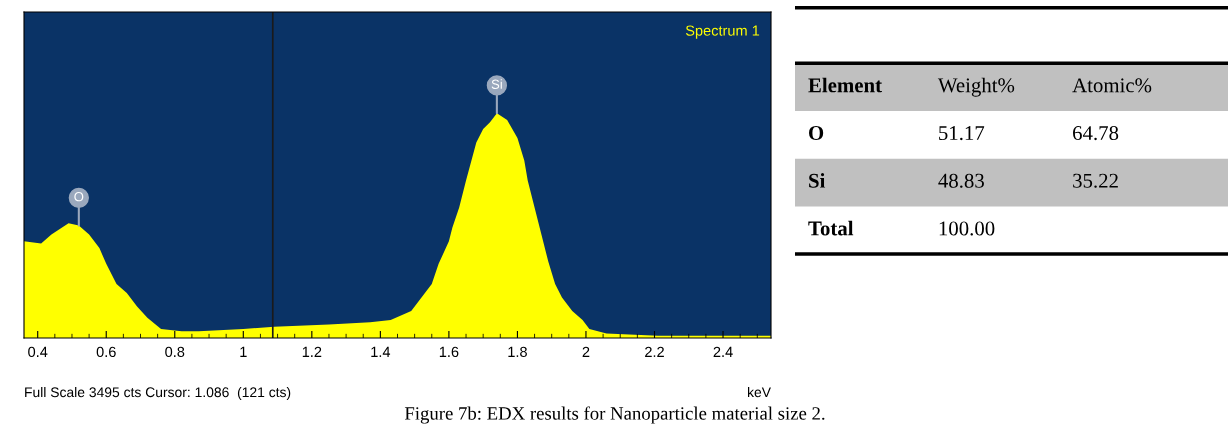 The height and width of the screenshot is (434, 1230). Describe the element at coordinates (614, 415) in the screenshot. I see `caption: Figure 7b: EDX results for Nanoparticle material size 2.` at that location.